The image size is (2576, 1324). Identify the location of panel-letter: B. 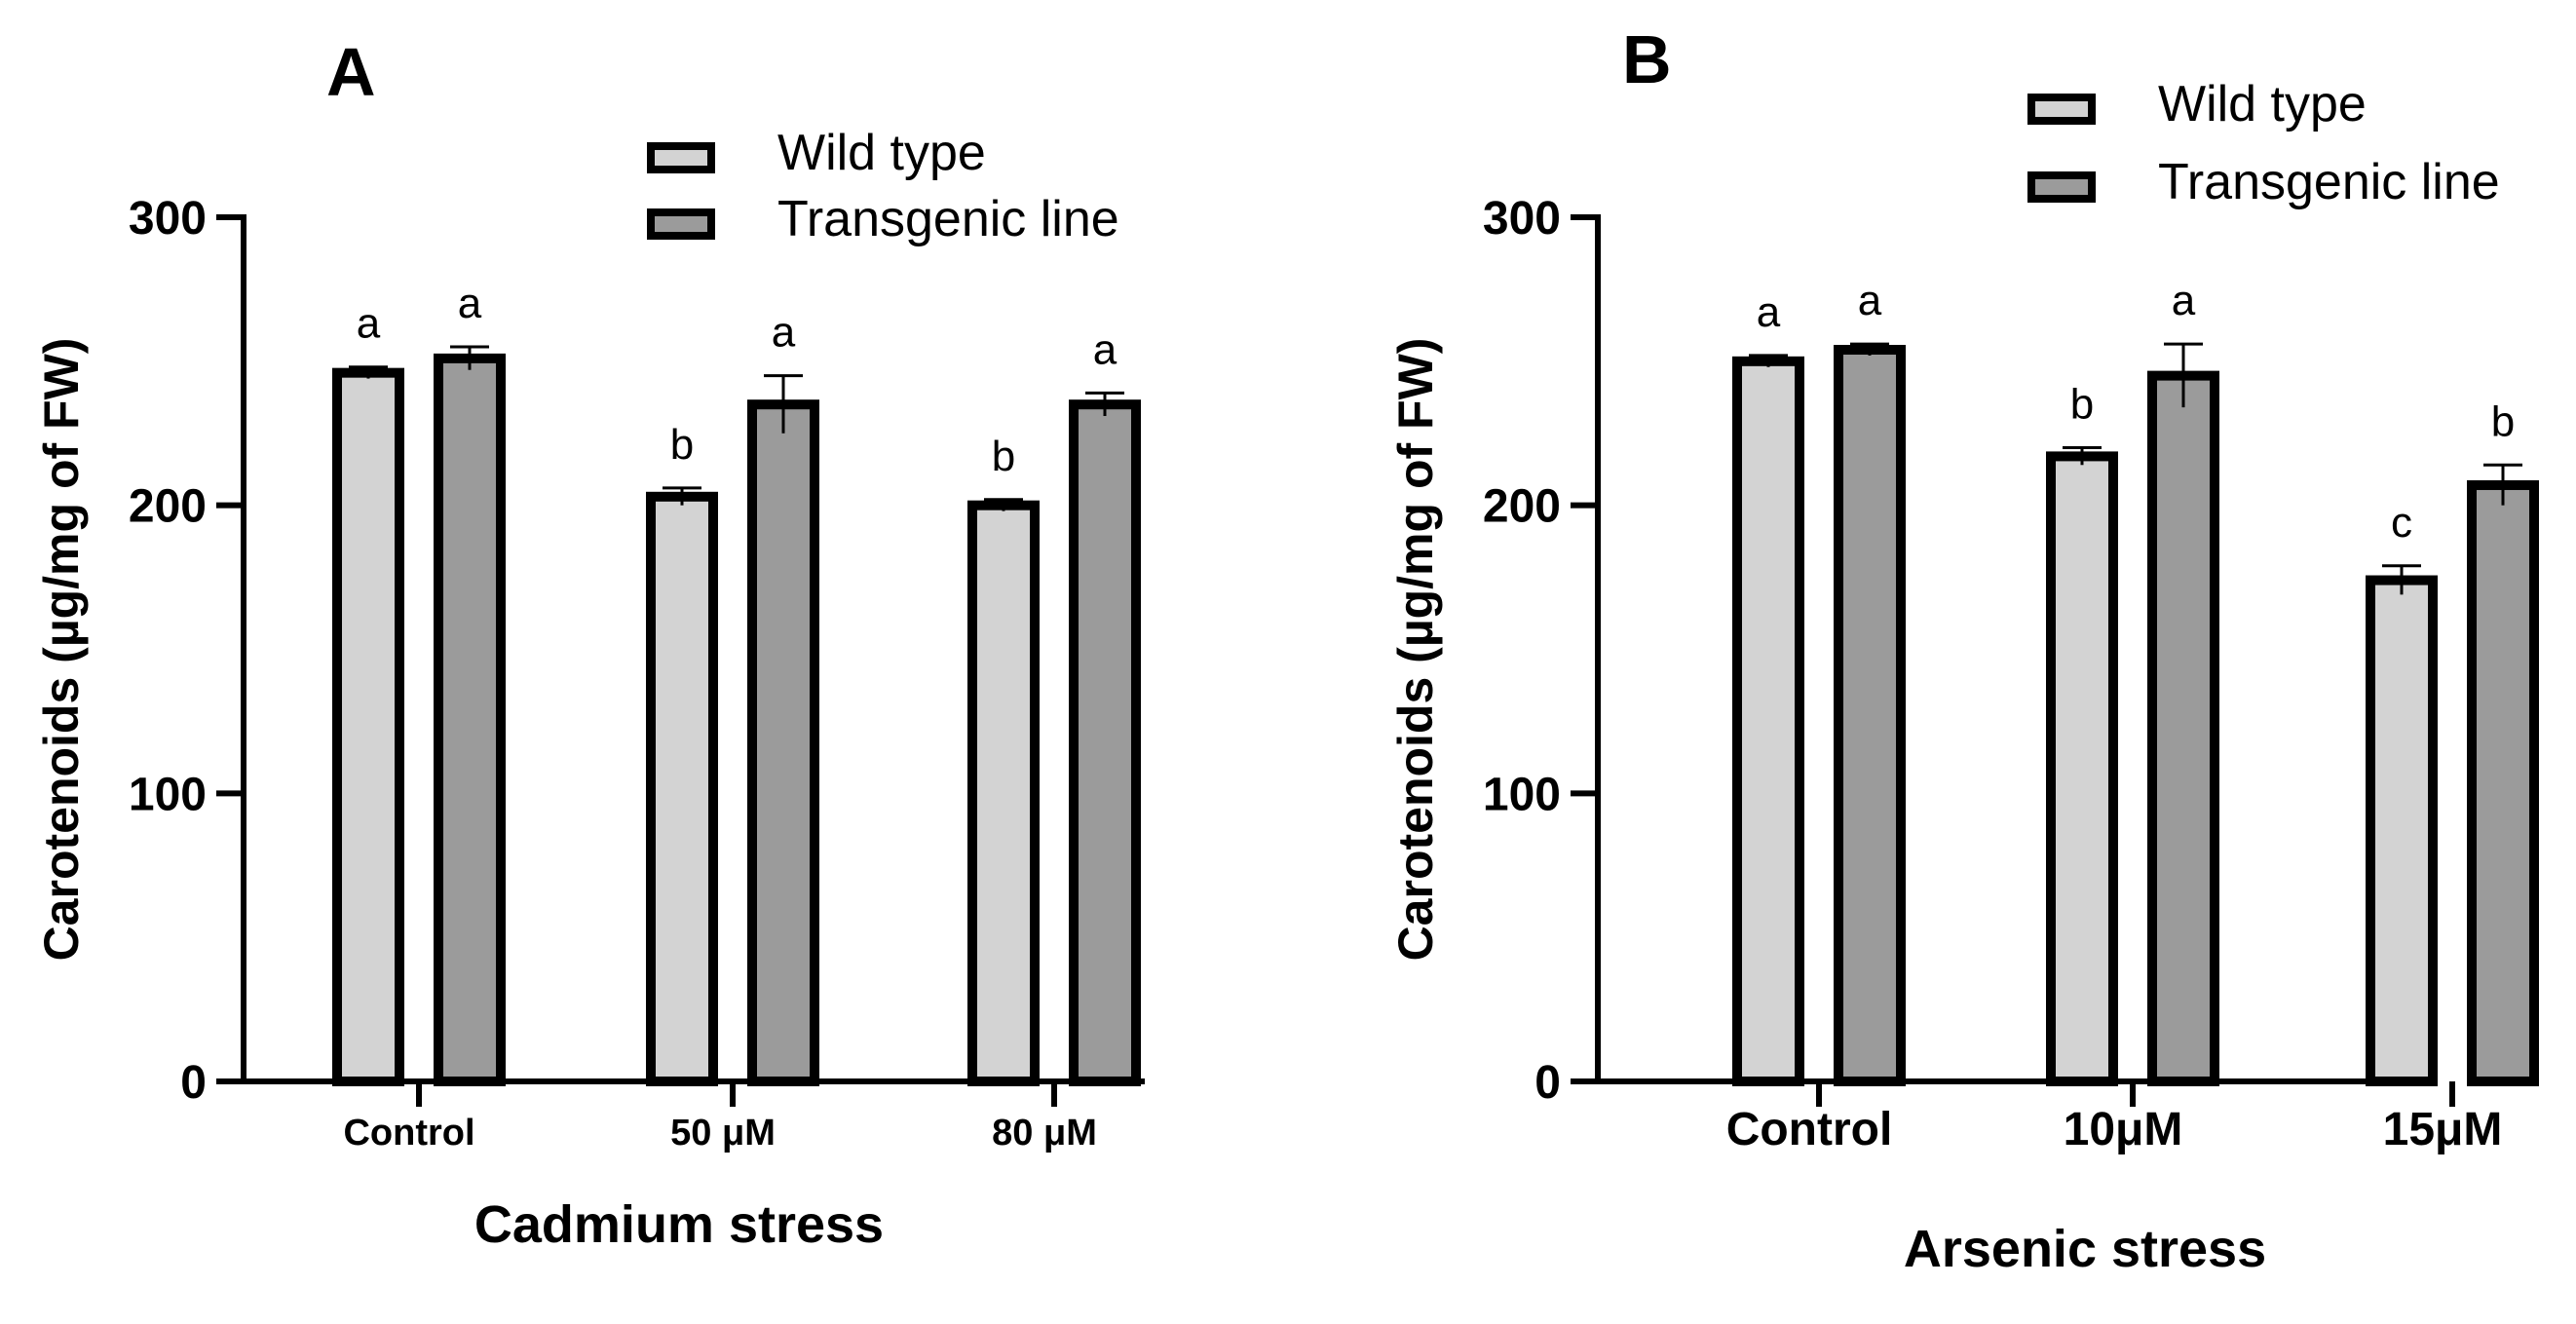
(1647, 59).